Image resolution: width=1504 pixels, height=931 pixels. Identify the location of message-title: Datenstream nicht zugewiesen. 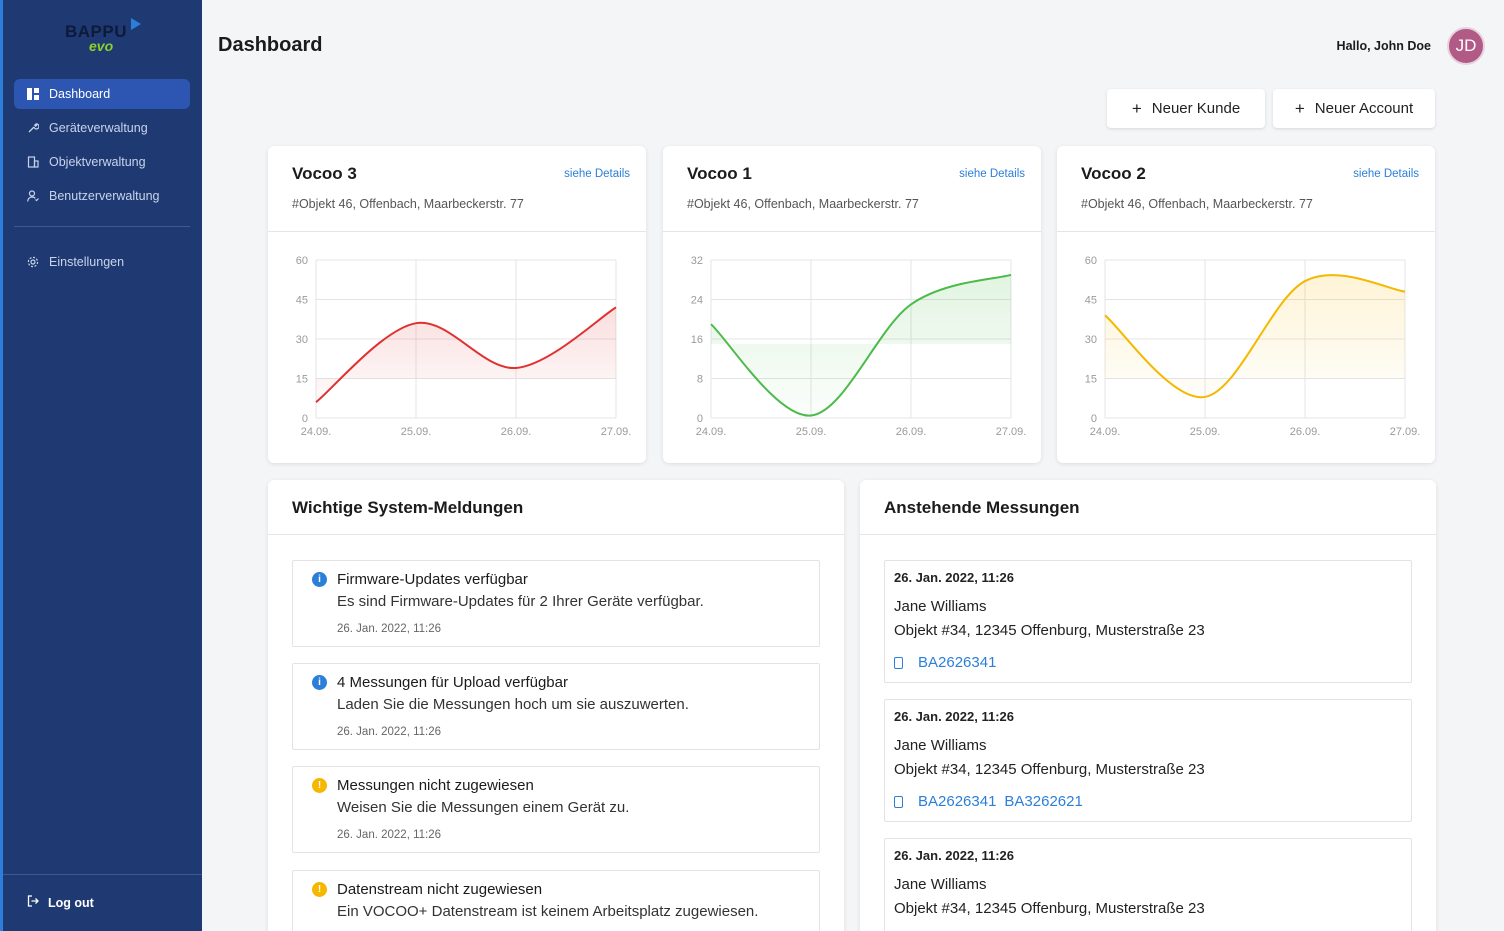
(440, 889).